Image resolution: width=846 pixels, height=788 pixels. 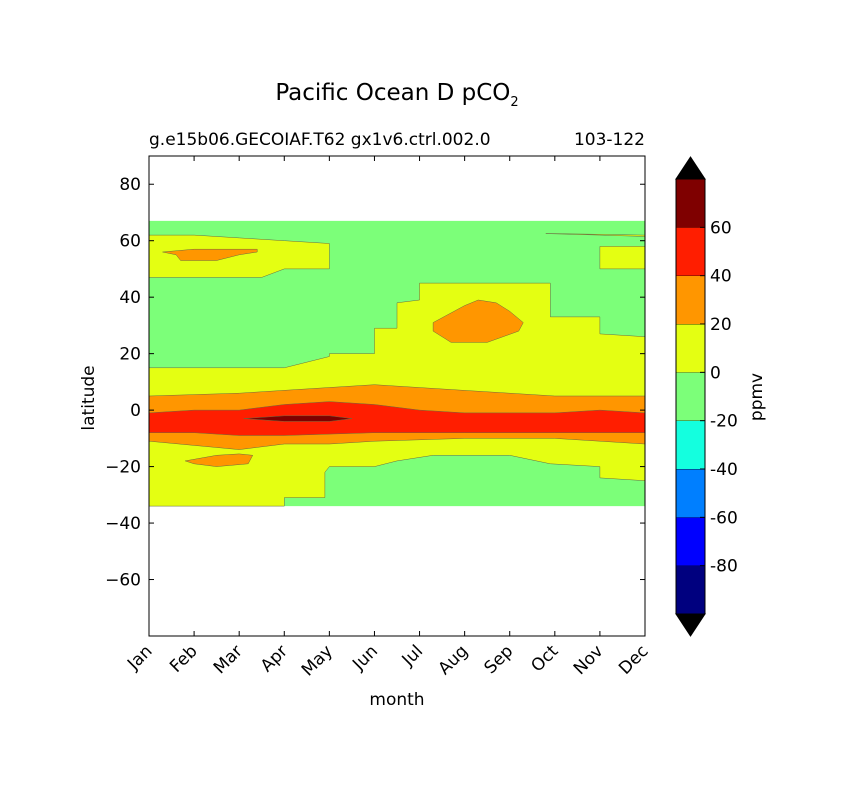 I want to click on x-tick-label: Oct, so click(x=544, y=658).